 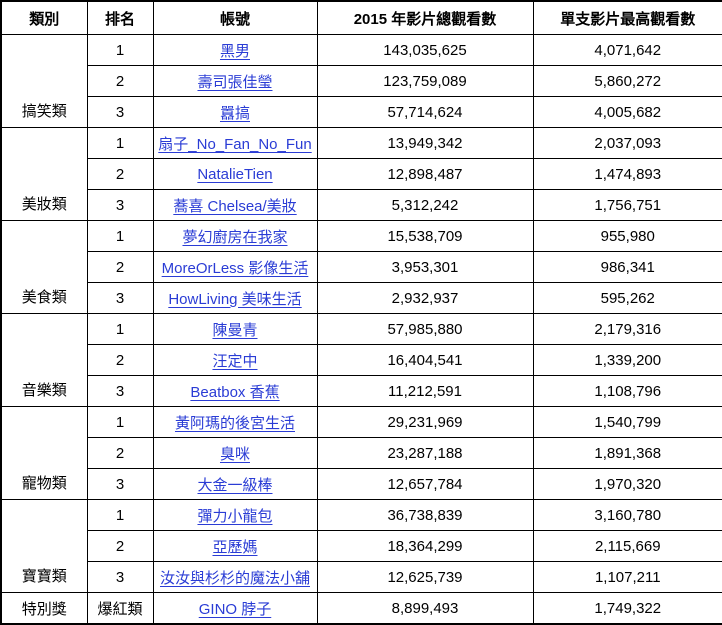 What do you see at coordinates (425, 174) in the screenshot?
I see `total-views-cell: 12,898,487` at bounding box center [425, 174].